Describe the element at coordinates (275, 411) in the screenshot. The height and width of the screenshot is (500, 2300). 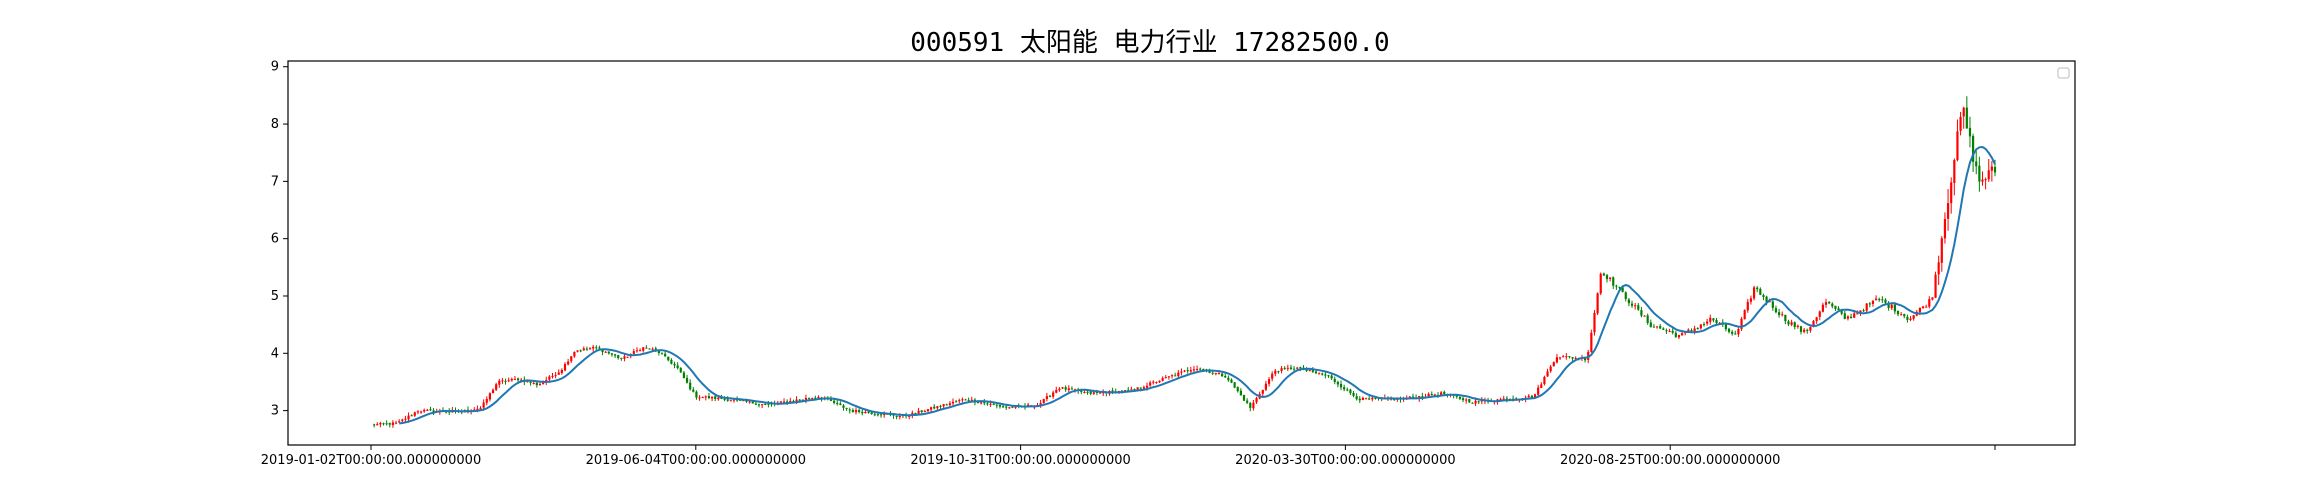
I see `y-tick-label: 3` at that location.